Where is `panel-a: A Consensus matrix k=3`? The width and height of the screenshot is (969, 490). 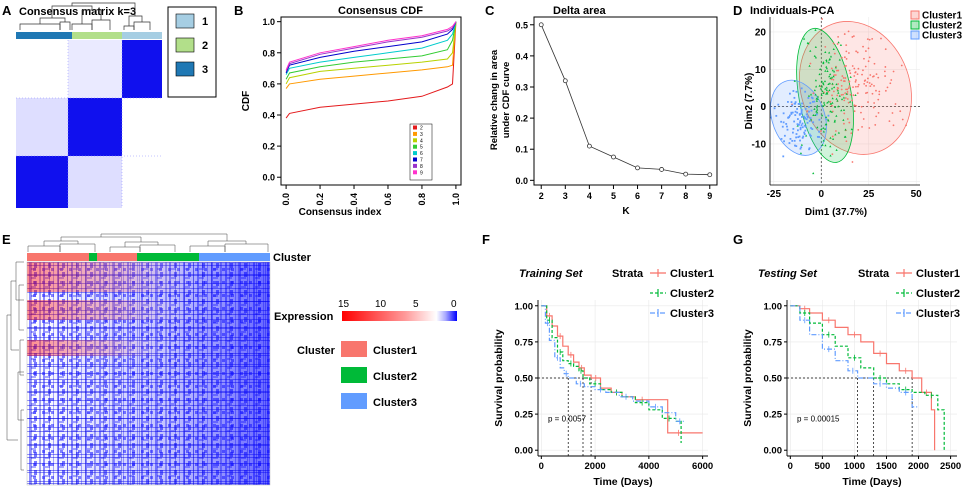 panel-a: A Consensus matrix k=3 is located at coordinates (109, 105).